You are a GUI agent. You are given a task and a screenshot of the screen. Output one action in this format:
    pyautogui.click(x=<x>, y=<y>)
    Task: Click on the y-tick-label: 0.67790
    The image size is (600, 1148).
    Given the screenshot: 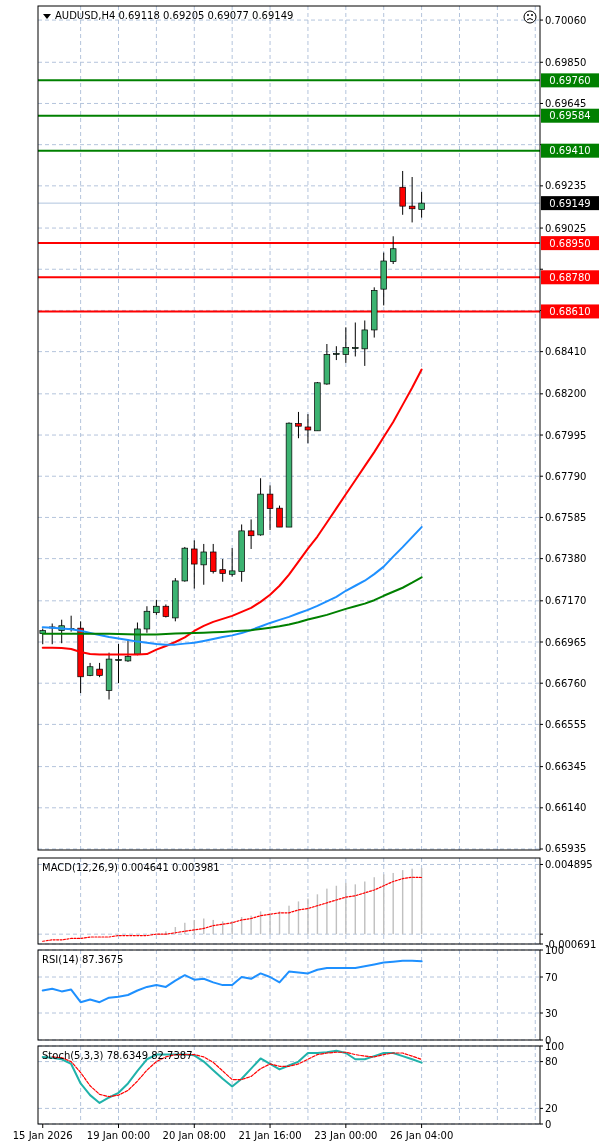 What is the action you would take?
    pyautogui.click(x=566, y=476)
    